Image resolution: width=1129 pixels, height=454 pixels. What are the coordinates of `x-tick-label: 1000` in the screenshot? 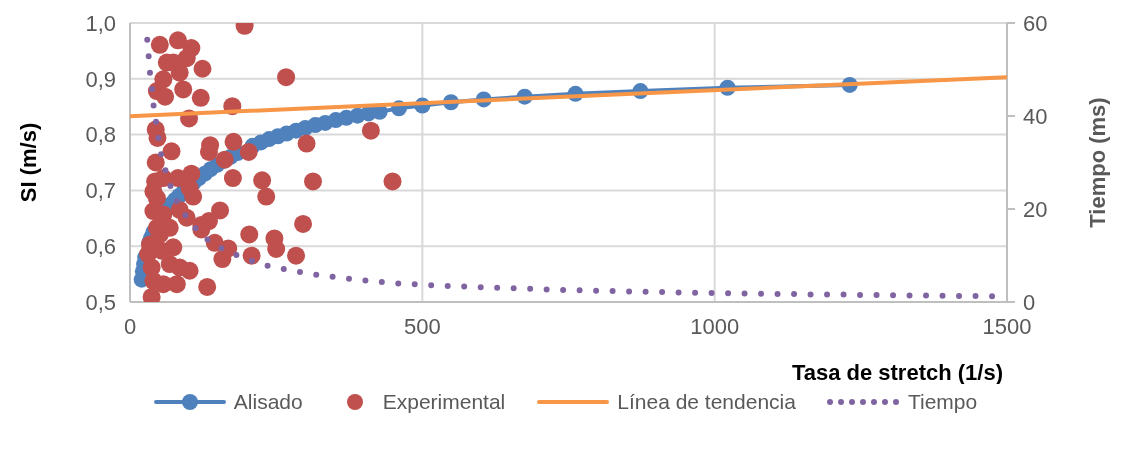 It's located at (715, 326).